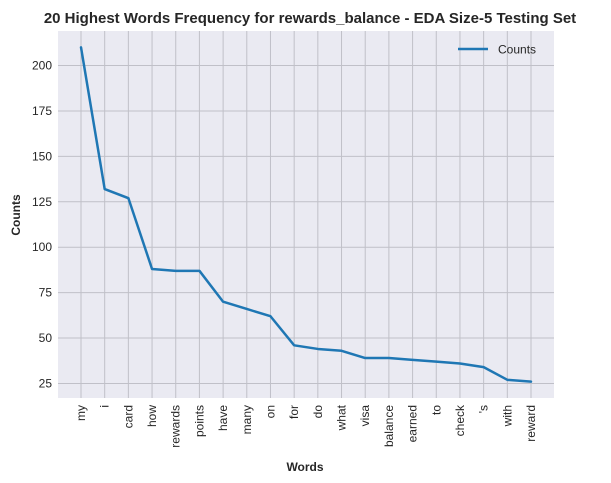 The width and height of the screenshot is (611, 483). I want to click on y-axis-label: Counts, so click(16, 215).